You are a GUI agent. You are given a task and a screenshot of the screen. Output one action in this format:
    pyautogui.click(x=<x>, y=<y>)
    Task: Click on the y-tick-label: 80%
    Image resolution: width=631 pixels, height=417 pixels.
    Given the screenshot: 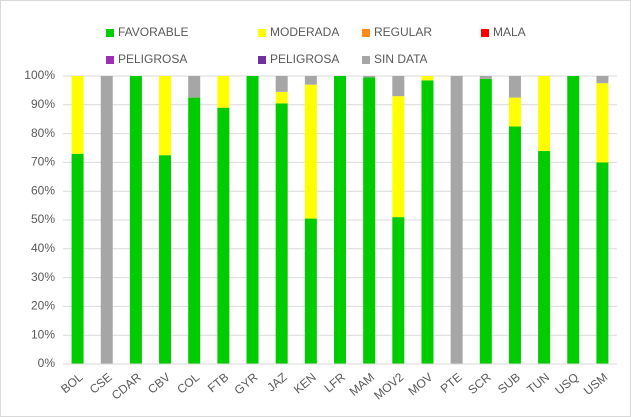 What is the action you would take?
    pyautogui.click(x=43, y=133)
    